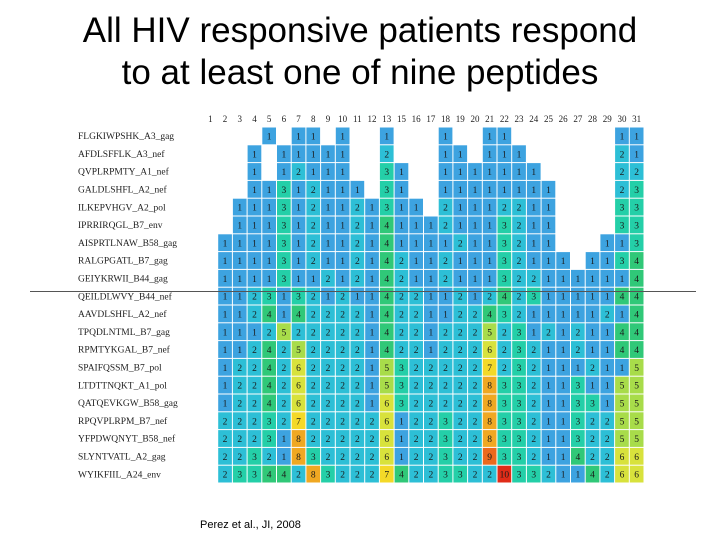 This screenshot has height=540, width=720. What do you see at coordinates (124, 333) in the screenshot?
I see `row-label: TPQDLNTML_B7_gag` at bounding box center [124, 333].